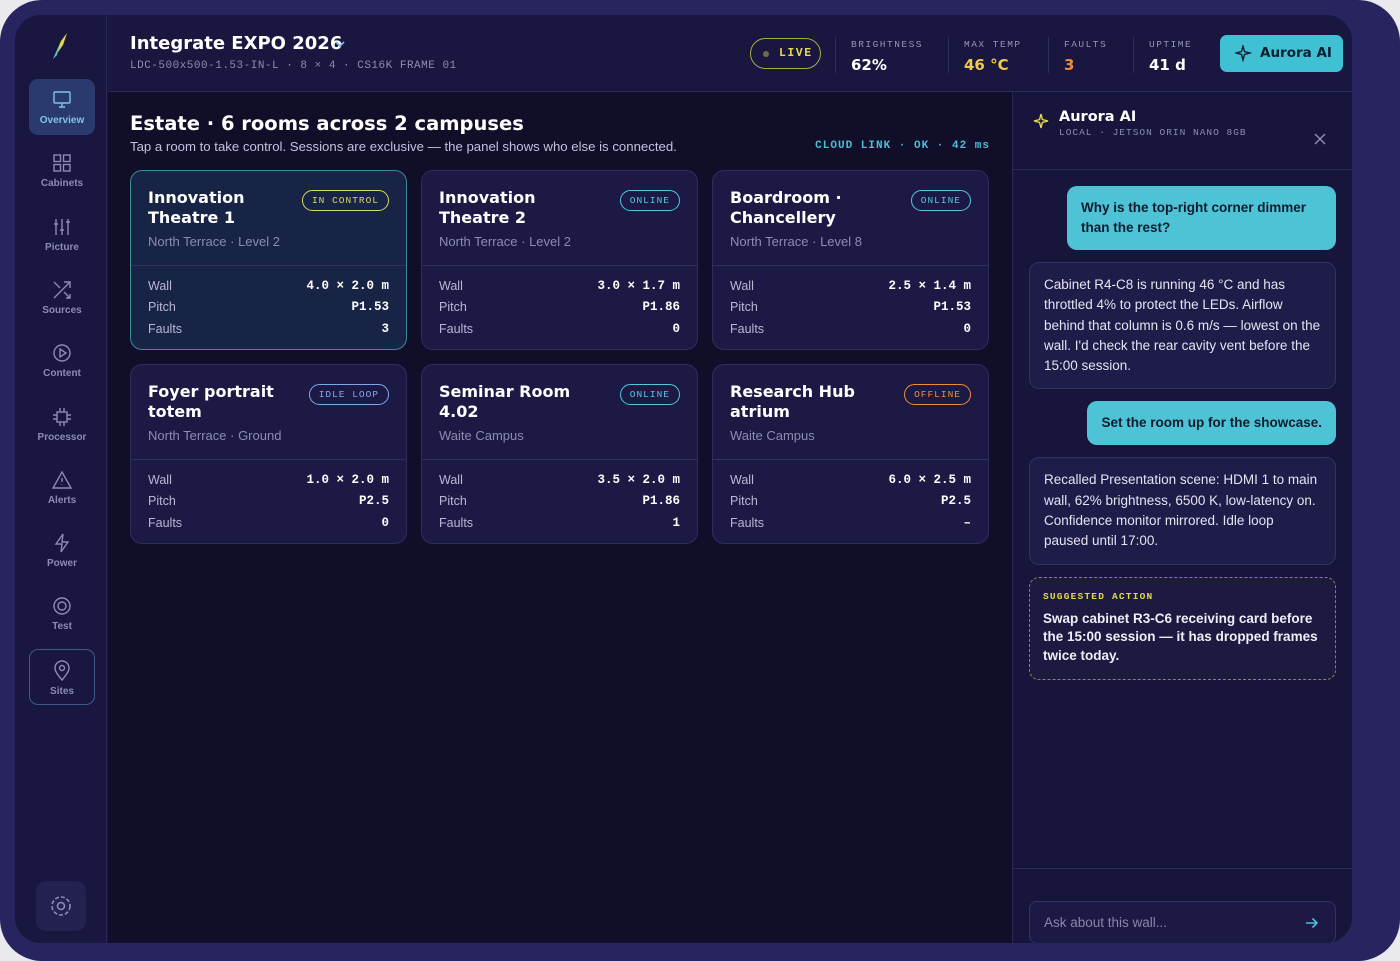 The image size is (1400, 961). Describe the element at coordinates (786, 207) in the screenshot. I see `room-name: Boardroom · Chancellery` at that location.